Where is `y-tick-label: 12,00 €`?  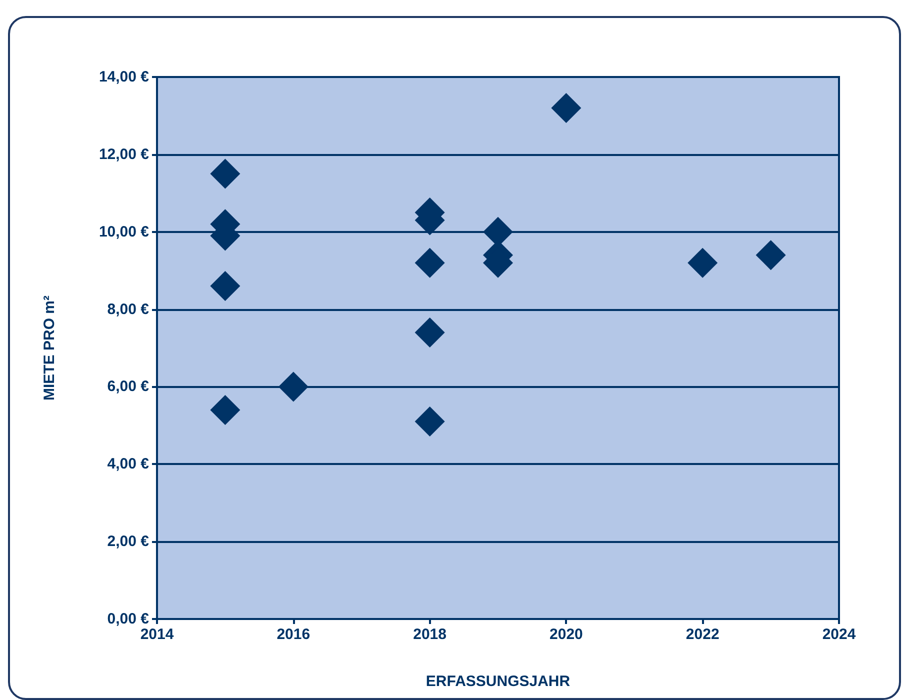 y-tick-label: 12,00 € is located at coordinates (124, 154).